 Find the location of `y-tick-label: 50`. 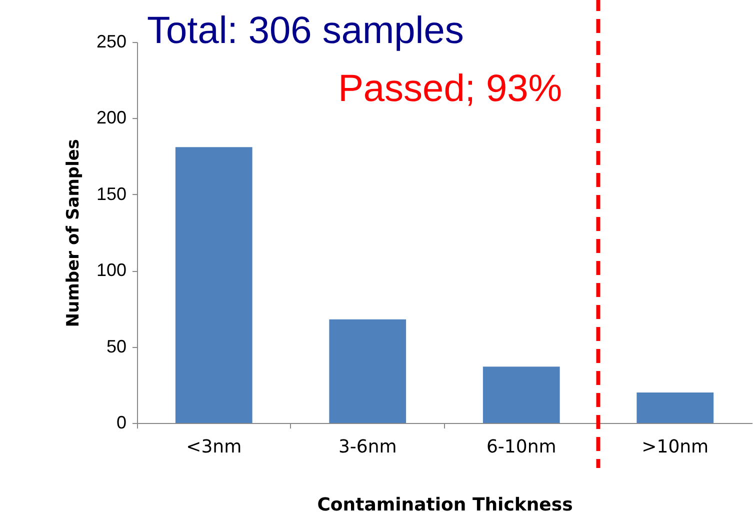

y-tick-label: 50 is located at coordinates (116, 346).